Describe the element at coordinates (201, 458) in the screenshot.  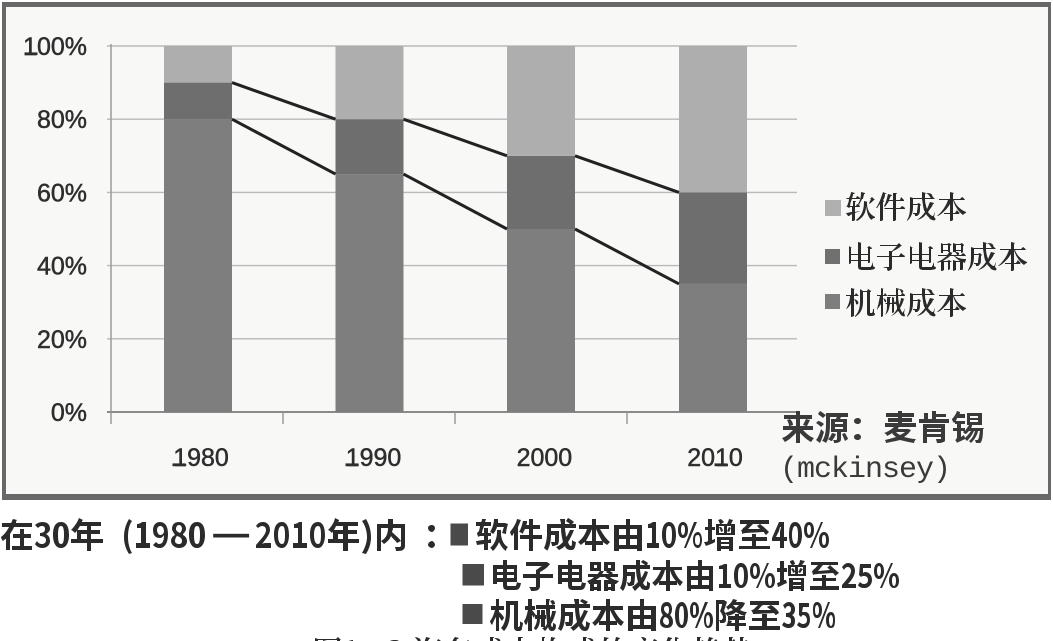
I see `svg-text: 1980` at that location.